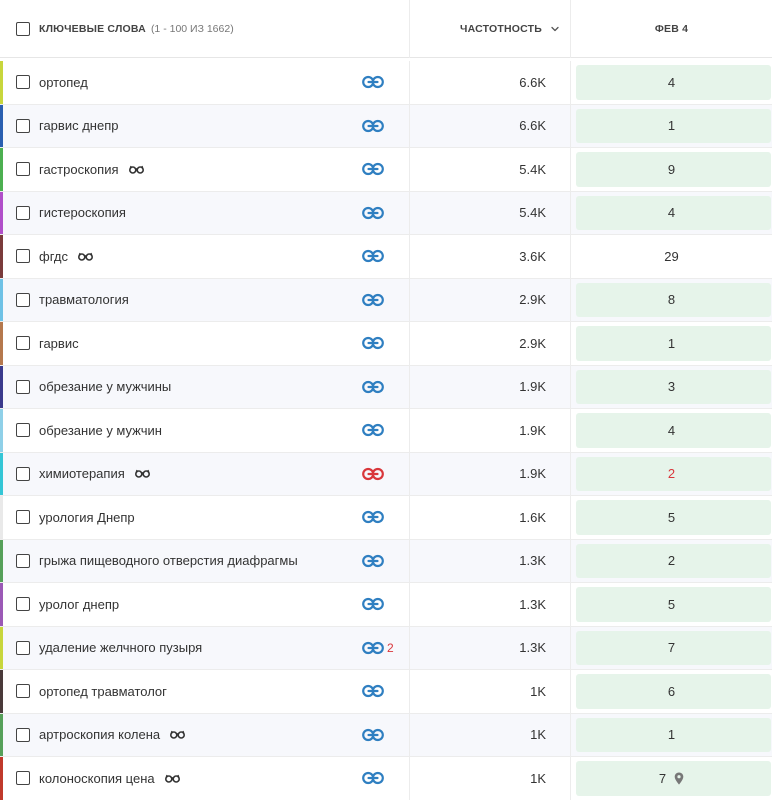 This screenshot has height=800, width=772. I want to click on keyword-text: ортопед травматолог, so click(103, 691).